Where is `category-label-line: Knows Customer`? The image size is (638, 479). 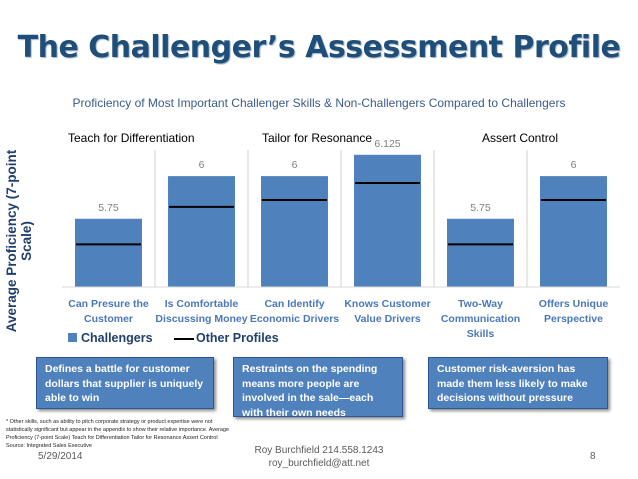 category-label-line: Knows Customer is located at coordinates (387, 304).